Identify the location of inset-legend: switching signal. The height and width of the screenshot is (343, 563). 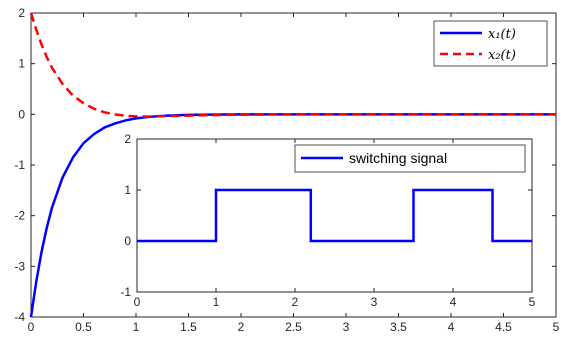
(410, 158).